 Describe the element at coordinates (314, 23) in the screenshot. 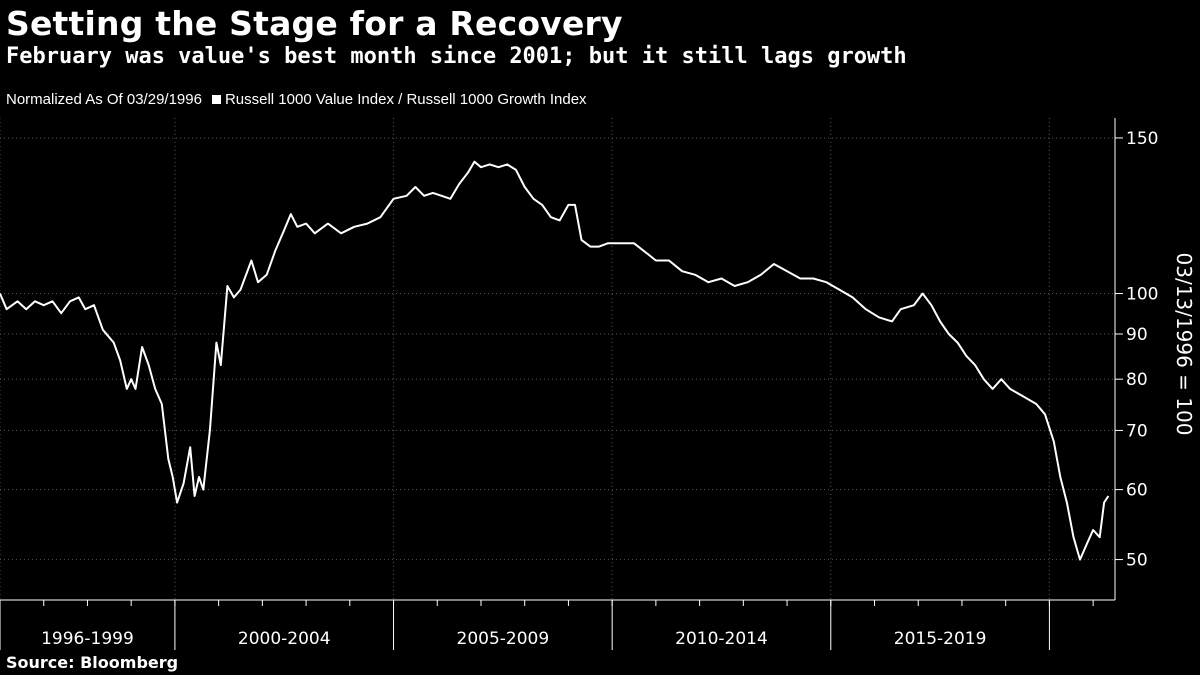

I see `chart-title: Setting the Stage for a Recovery` at that location.